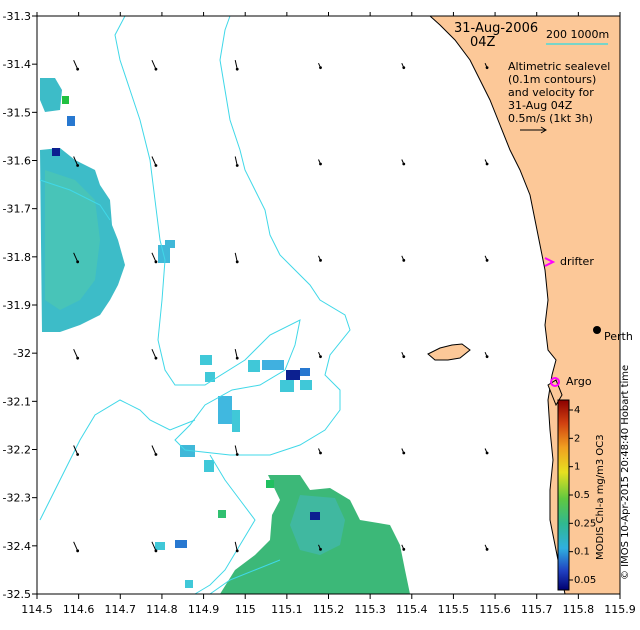 The height and width of the screenshot is (630, 640). Describe the element at coordinates (17, 16) in the screenshot. I see `y-tick-label: -31.3` at that location.